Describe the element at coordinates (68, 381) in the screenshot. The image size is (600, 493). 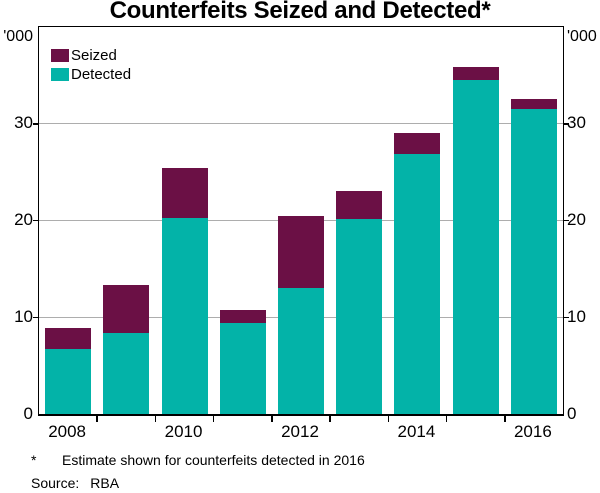
I see `bar-2008-detected-segment` at that location.